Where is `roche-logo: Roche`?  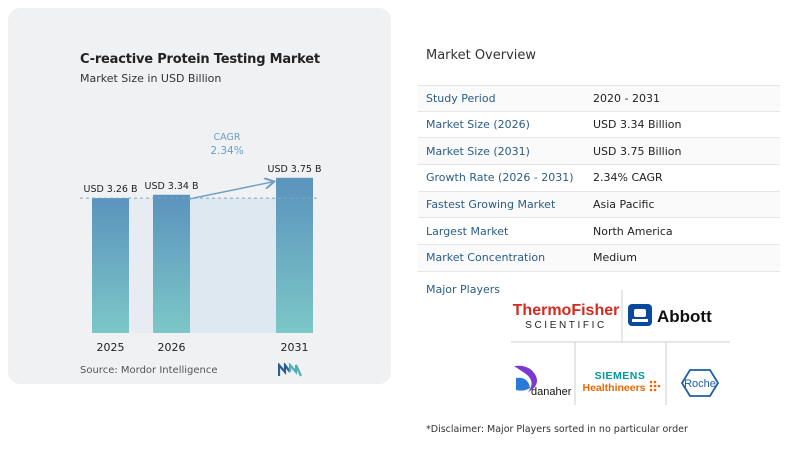
roche-logo: Roche is located at coordinates (700, 383).